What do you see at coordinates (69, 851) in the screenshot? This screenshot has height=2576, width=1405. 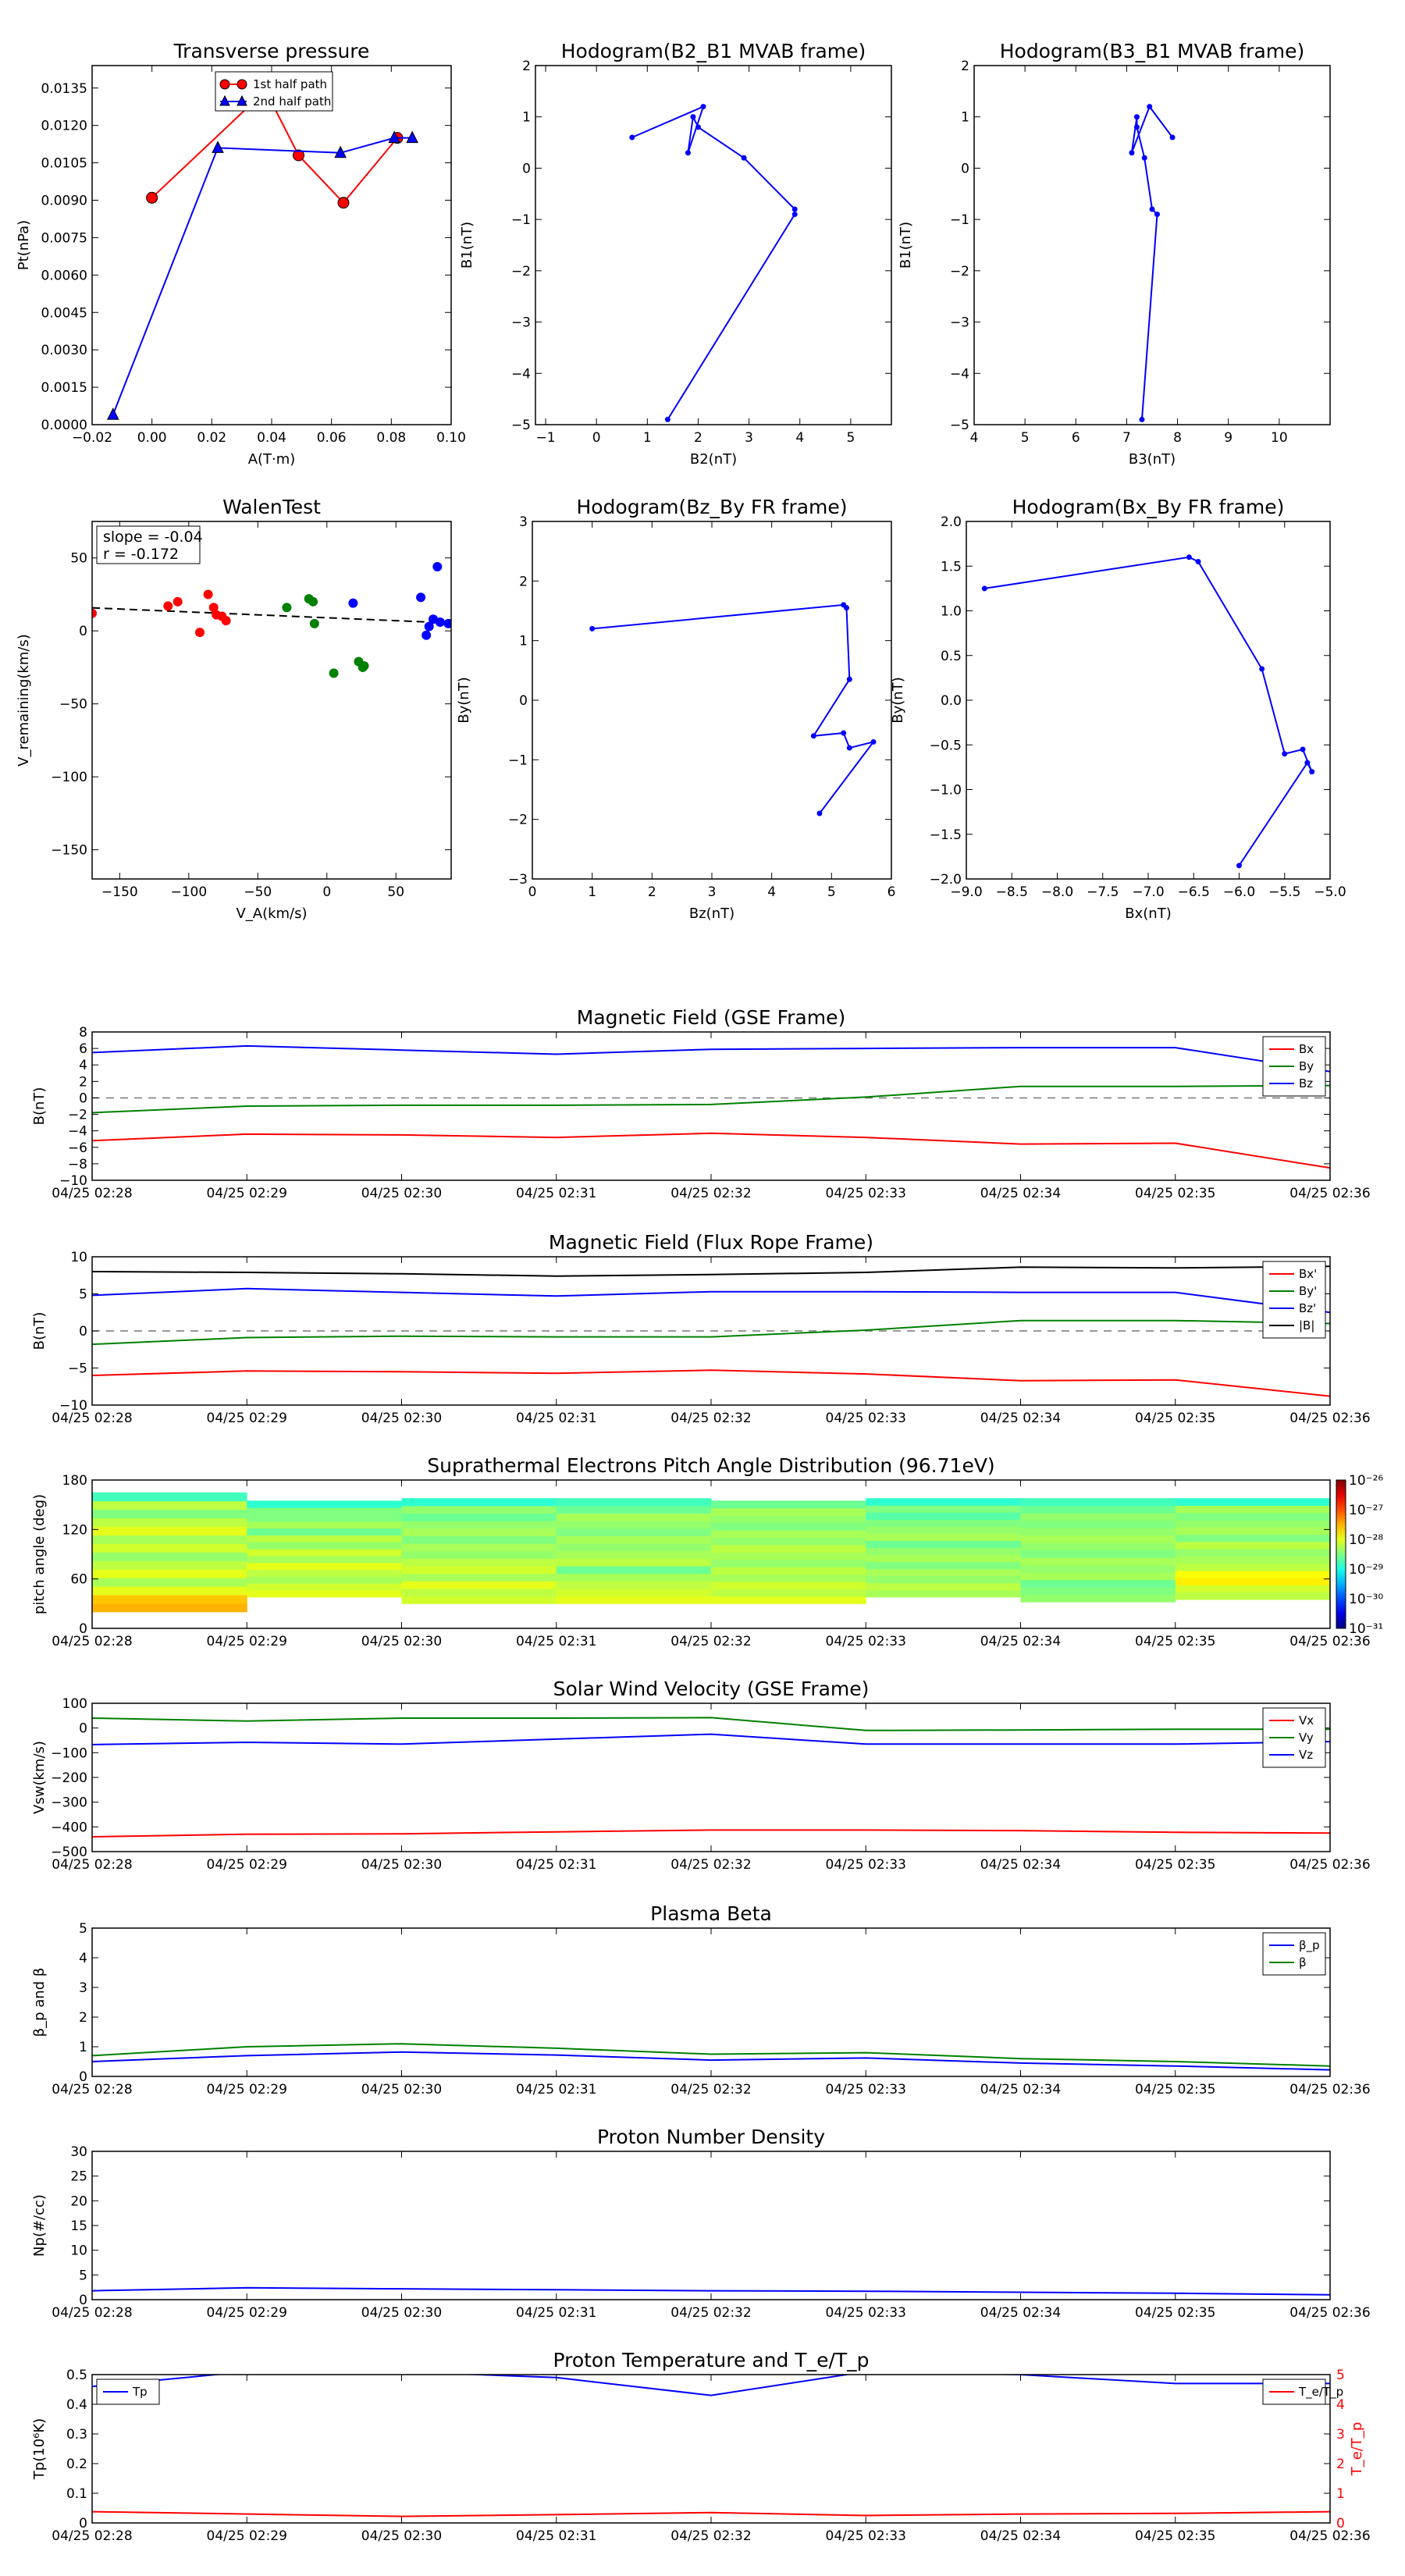 I see `y-tick-label: −150` at bounding box center [69, 851].